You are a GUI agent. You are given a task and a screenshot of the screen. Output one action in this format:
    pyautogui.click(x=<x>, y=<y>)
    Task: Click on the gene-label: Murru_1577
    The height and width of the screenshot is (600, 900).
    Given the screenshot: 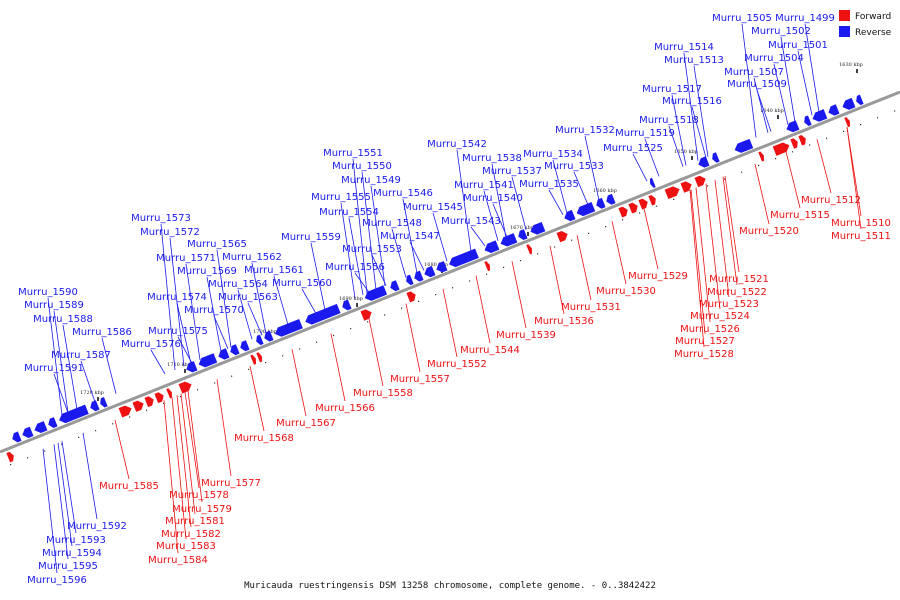 What is the action you would take?
    pyautogui.click(x=231, y=483)
    